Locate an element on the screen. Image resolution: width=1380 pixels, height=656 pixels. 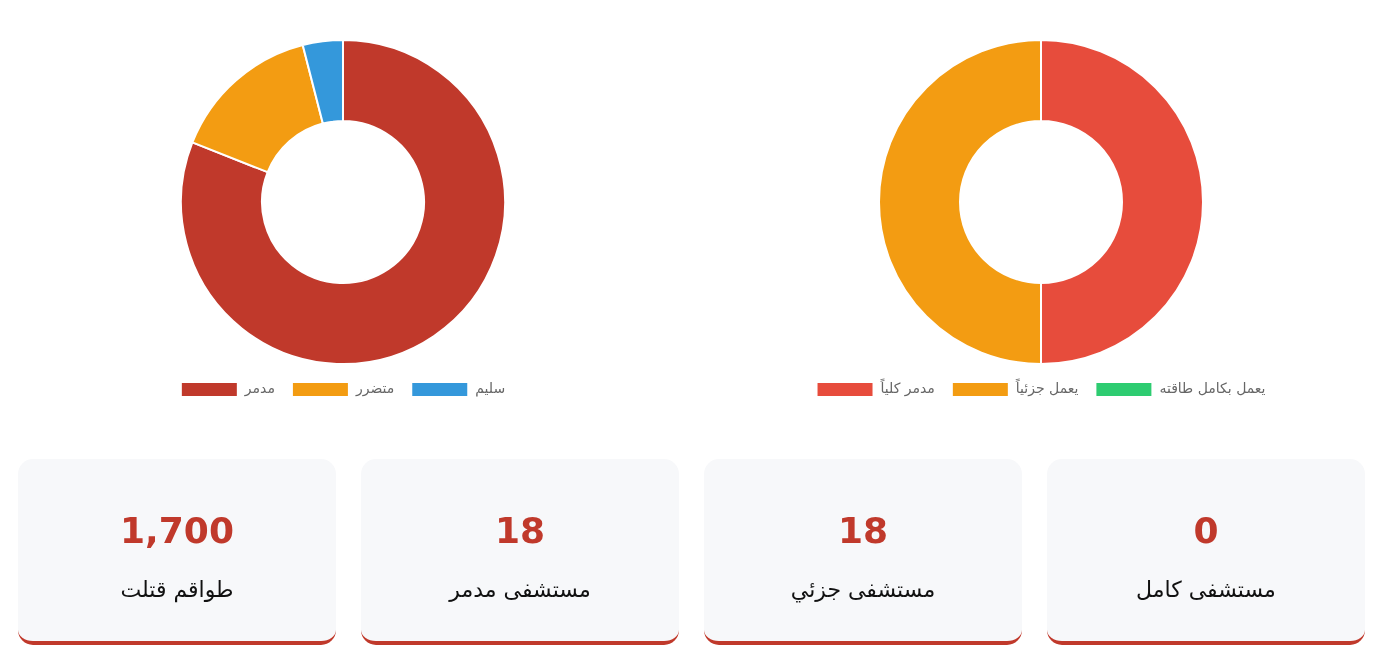
category-label: مستشفى مدمر is located at coordinates (519, 590).